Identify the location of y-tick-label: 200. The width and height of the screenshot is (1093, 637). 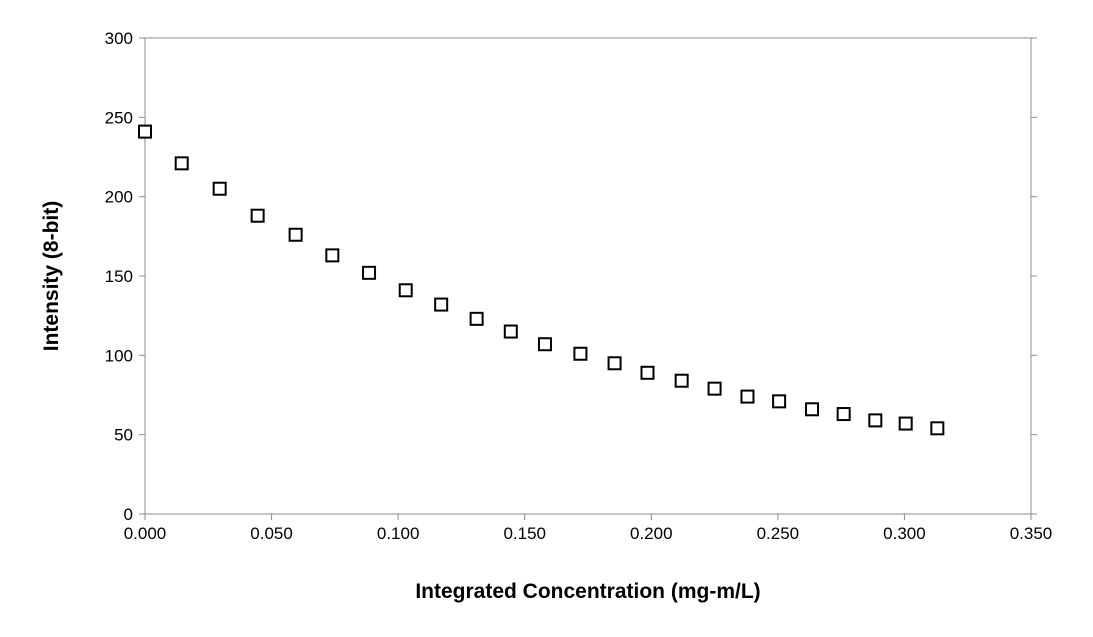
(119, 197).